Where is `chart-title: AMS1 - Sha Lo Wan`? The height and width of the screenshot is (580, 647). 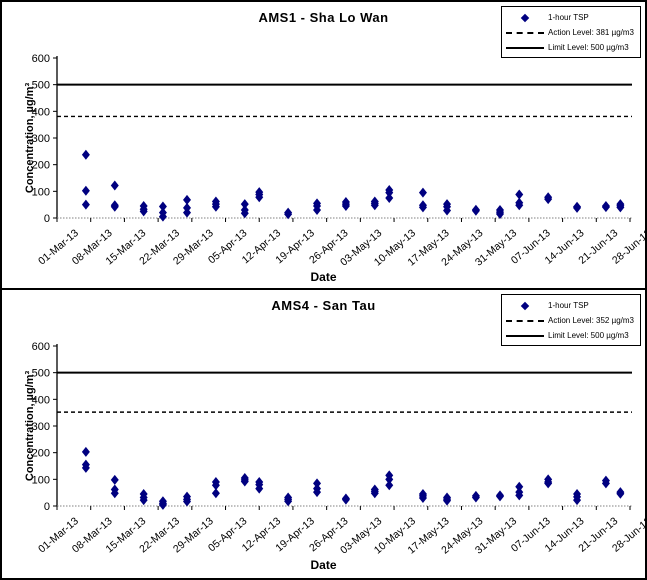 chart-title: AMS1 - Sha Lo Wan is located at coordinates (323, 17).